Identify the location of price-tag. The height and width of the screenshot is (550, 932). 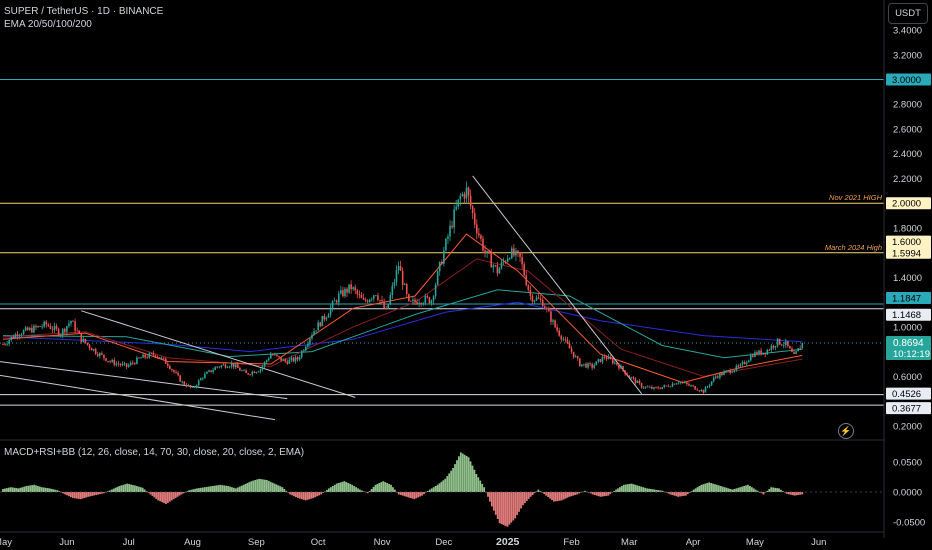
(908, 252).